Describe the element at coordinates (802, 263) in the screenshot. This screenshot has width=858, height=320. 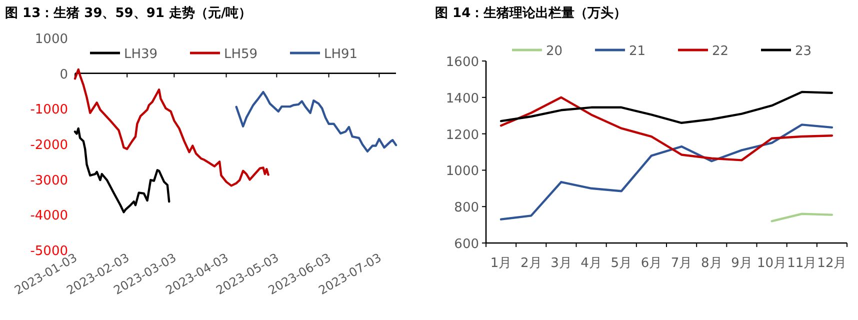
I see `x-tick-label: 11月` at that location.